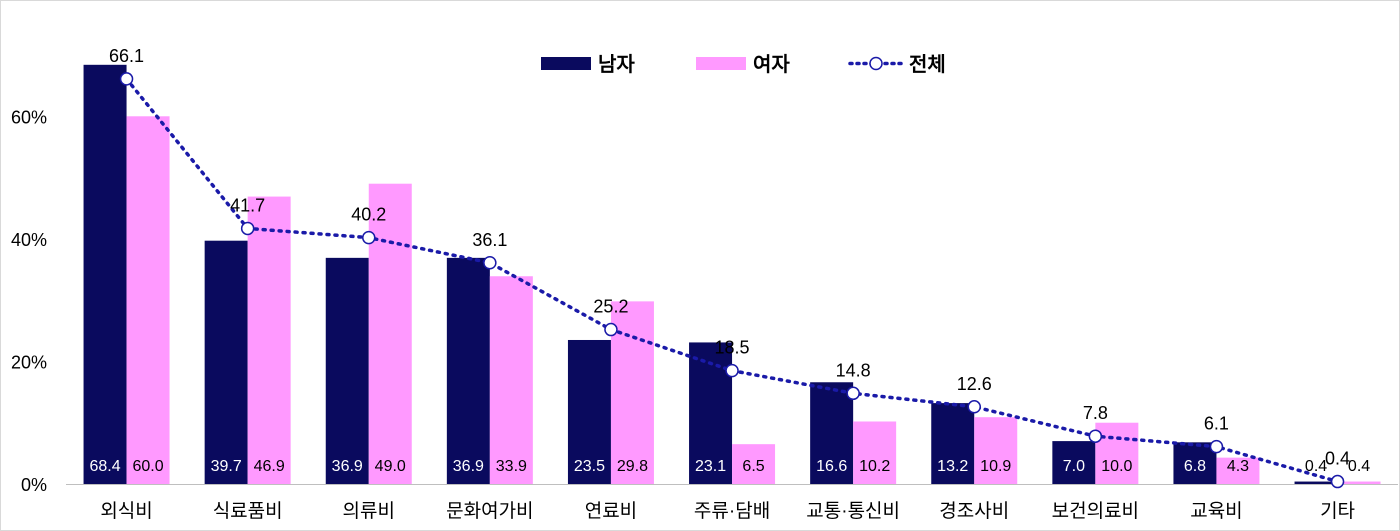 This screenshot has width=1400, height=531. What do you see at coordinates (489, 240) in the screenshot?
I see `total-value-label: 36.1` at bounding box center [489, 240].